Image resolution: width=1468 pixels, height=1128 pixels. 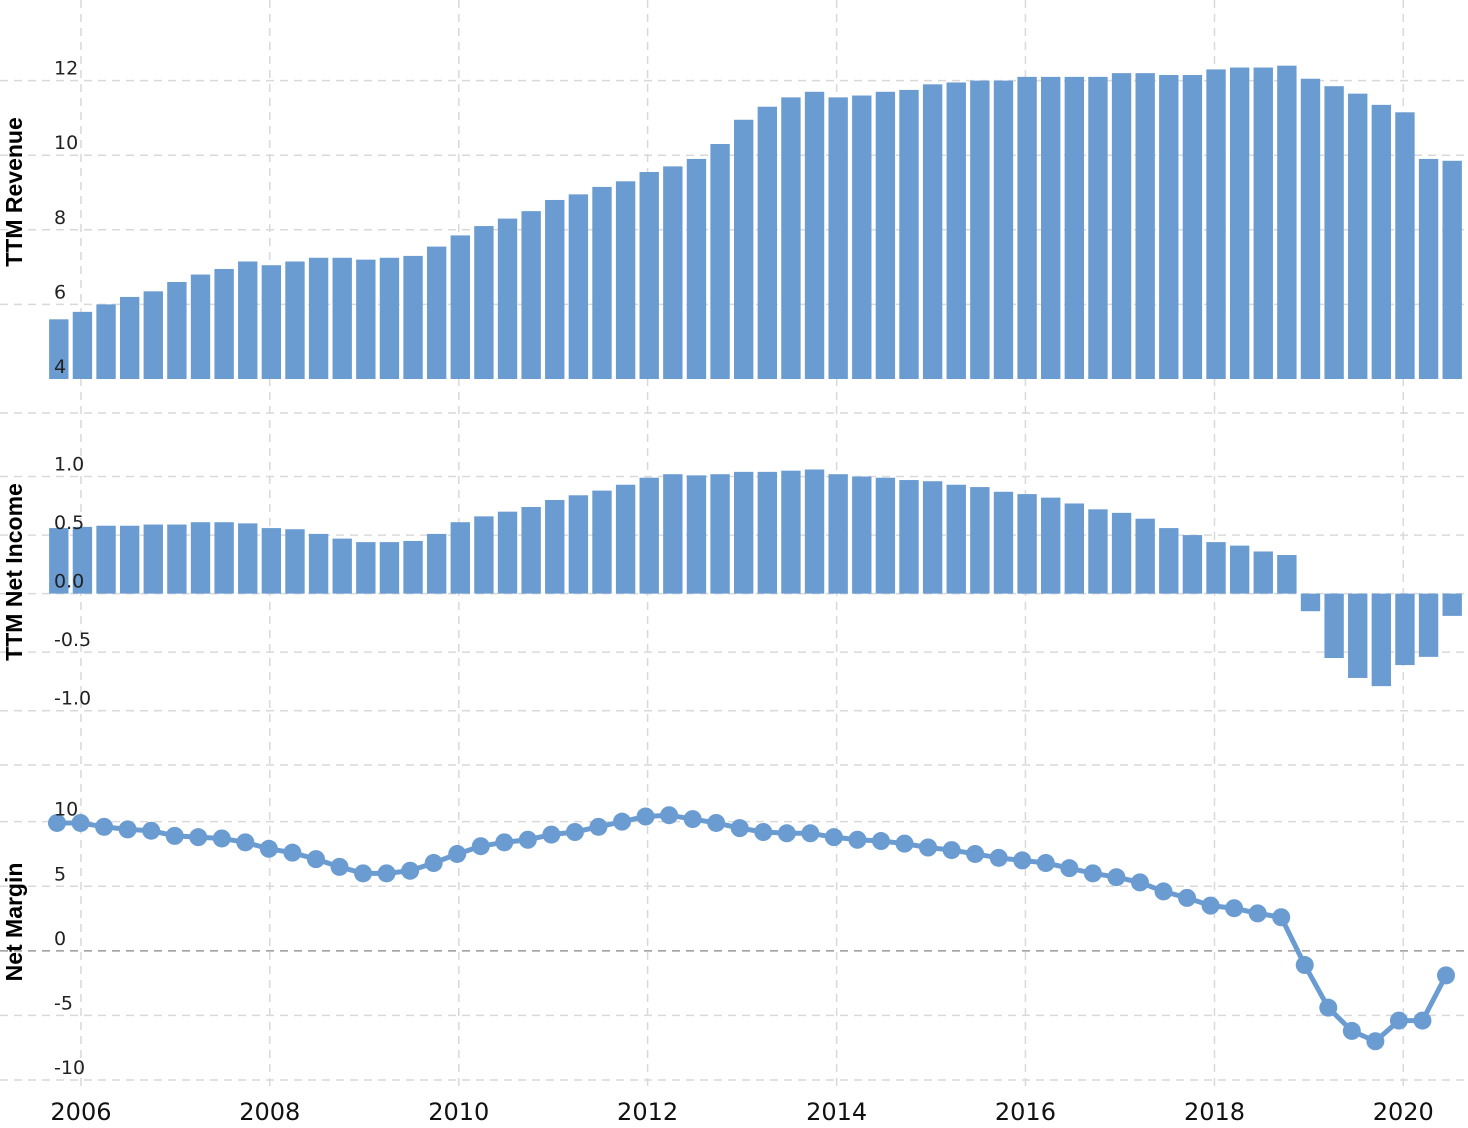 What do you see at coordinates (1214, 1112) in the screenshot?
I see `x-tick-label: 2018` at bounding box center [1214, 1112].